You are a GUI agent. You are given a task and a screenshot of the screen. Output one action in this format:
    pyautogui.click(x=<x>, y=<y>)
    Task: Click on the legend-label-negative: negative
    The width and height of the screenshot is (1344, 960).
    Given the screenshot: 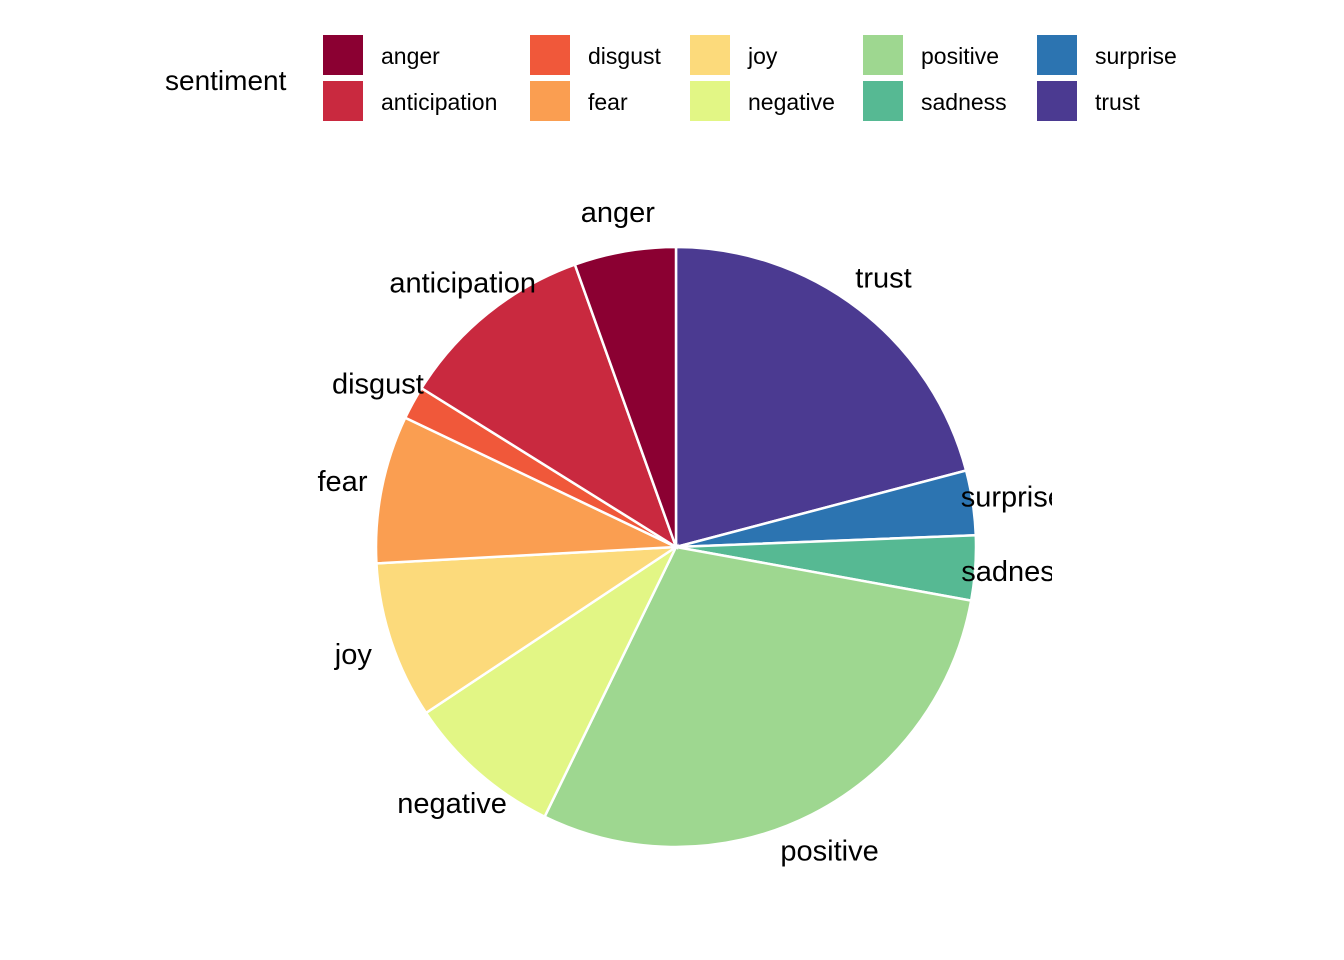 What is the action you would take?
    pyautogui.click(x=791, y=102)
    